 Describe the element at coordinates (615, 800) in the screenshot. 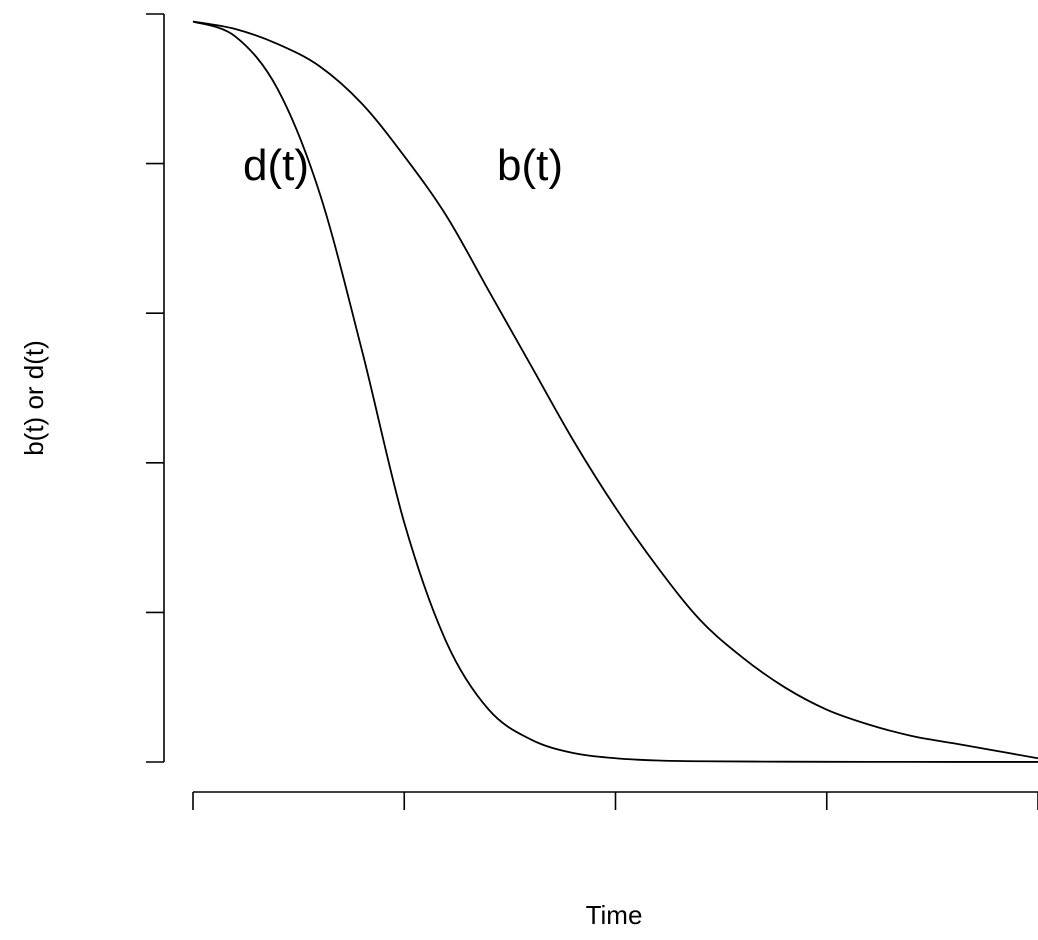

I see `x-axis` at that location.